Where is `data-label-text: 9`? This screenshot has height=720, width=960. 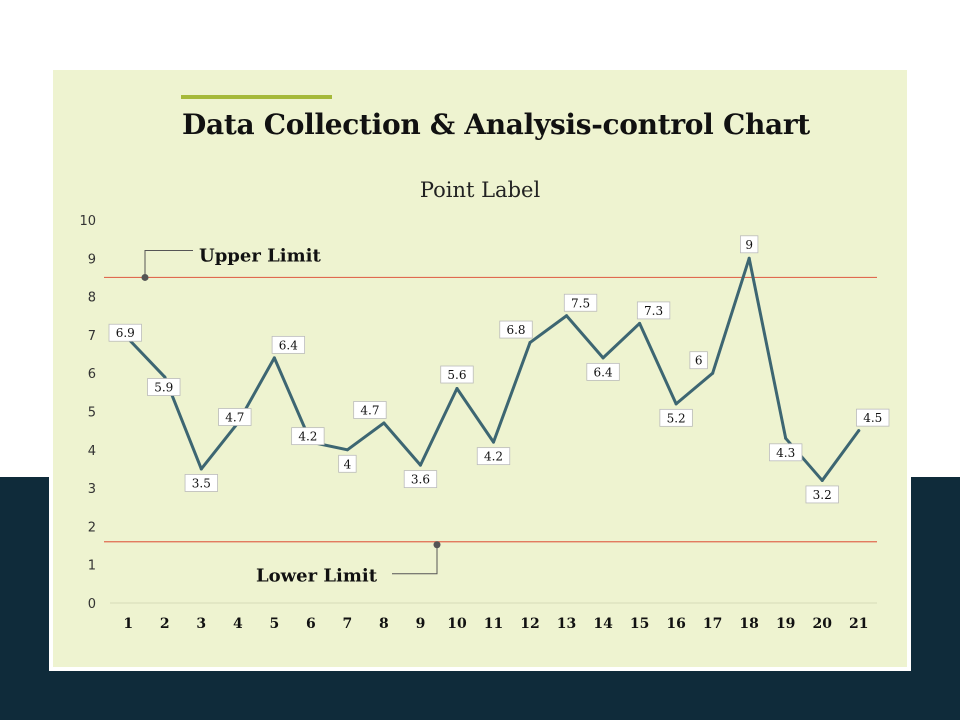
data-label-text: 9 is located at coordinates (749, 245).